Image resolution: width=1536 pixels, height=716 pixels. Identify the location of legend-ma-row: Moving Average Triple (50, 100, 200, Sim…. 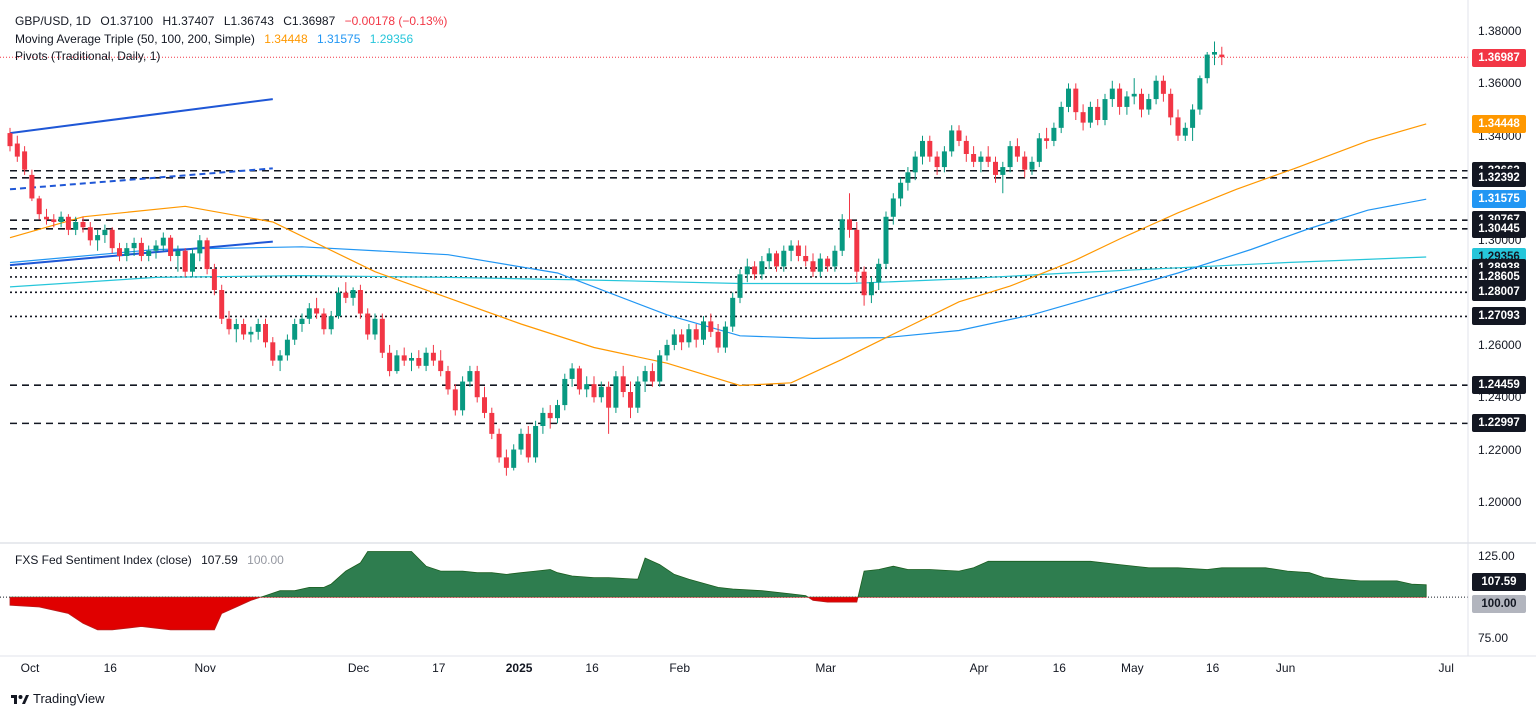
(217, 39).